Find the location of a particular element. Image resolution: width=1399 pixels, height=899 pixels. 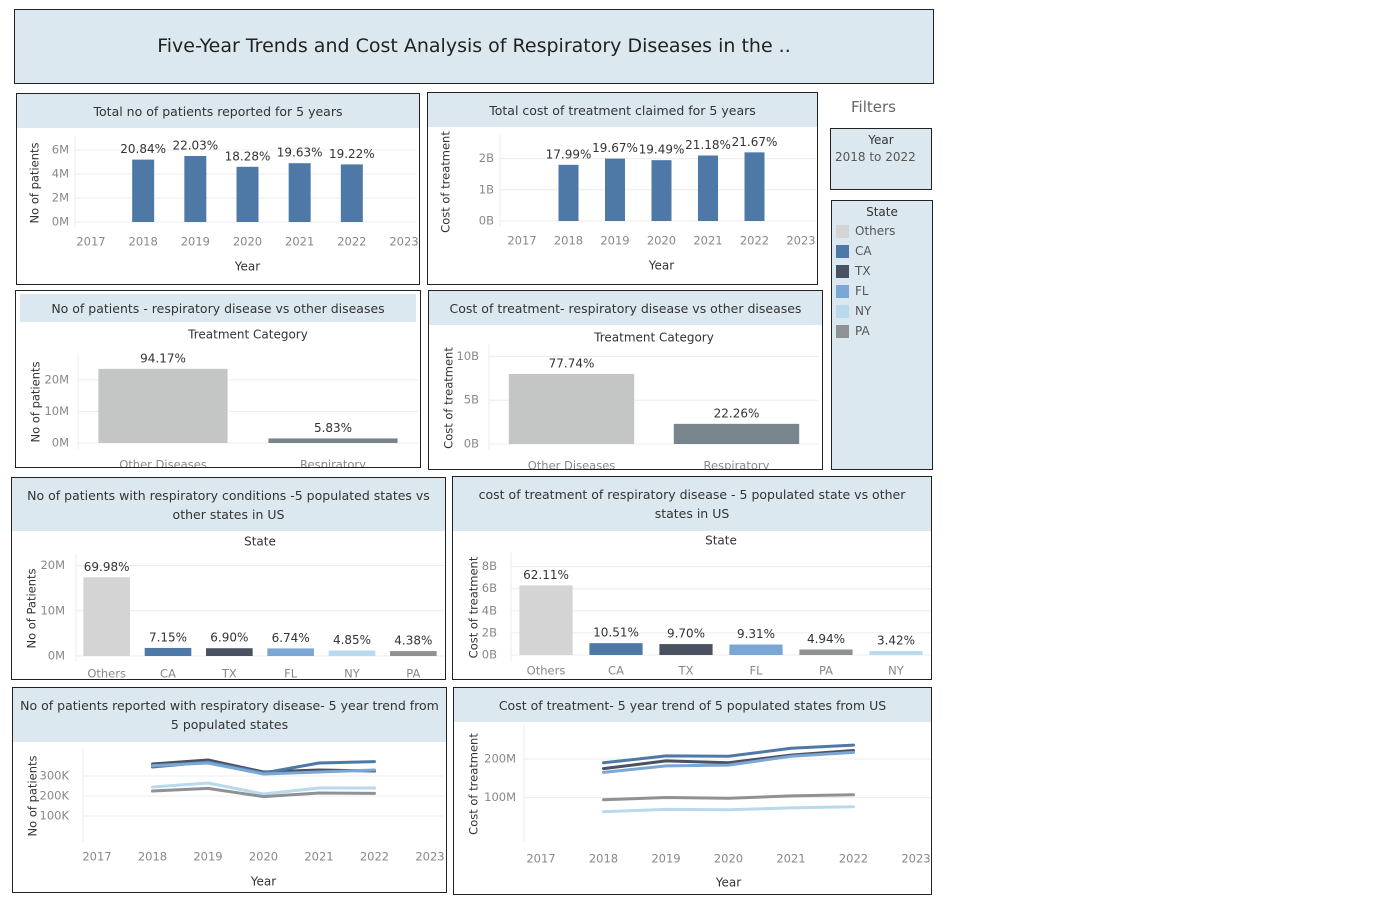

data-label: 17.99% is located at coordinates (569, 154).